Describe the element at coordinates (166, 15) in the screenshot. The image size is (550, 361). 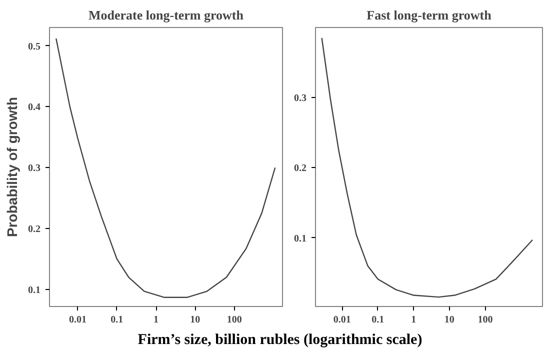
I see `chart-title: Moderate long-term growth` at that location.